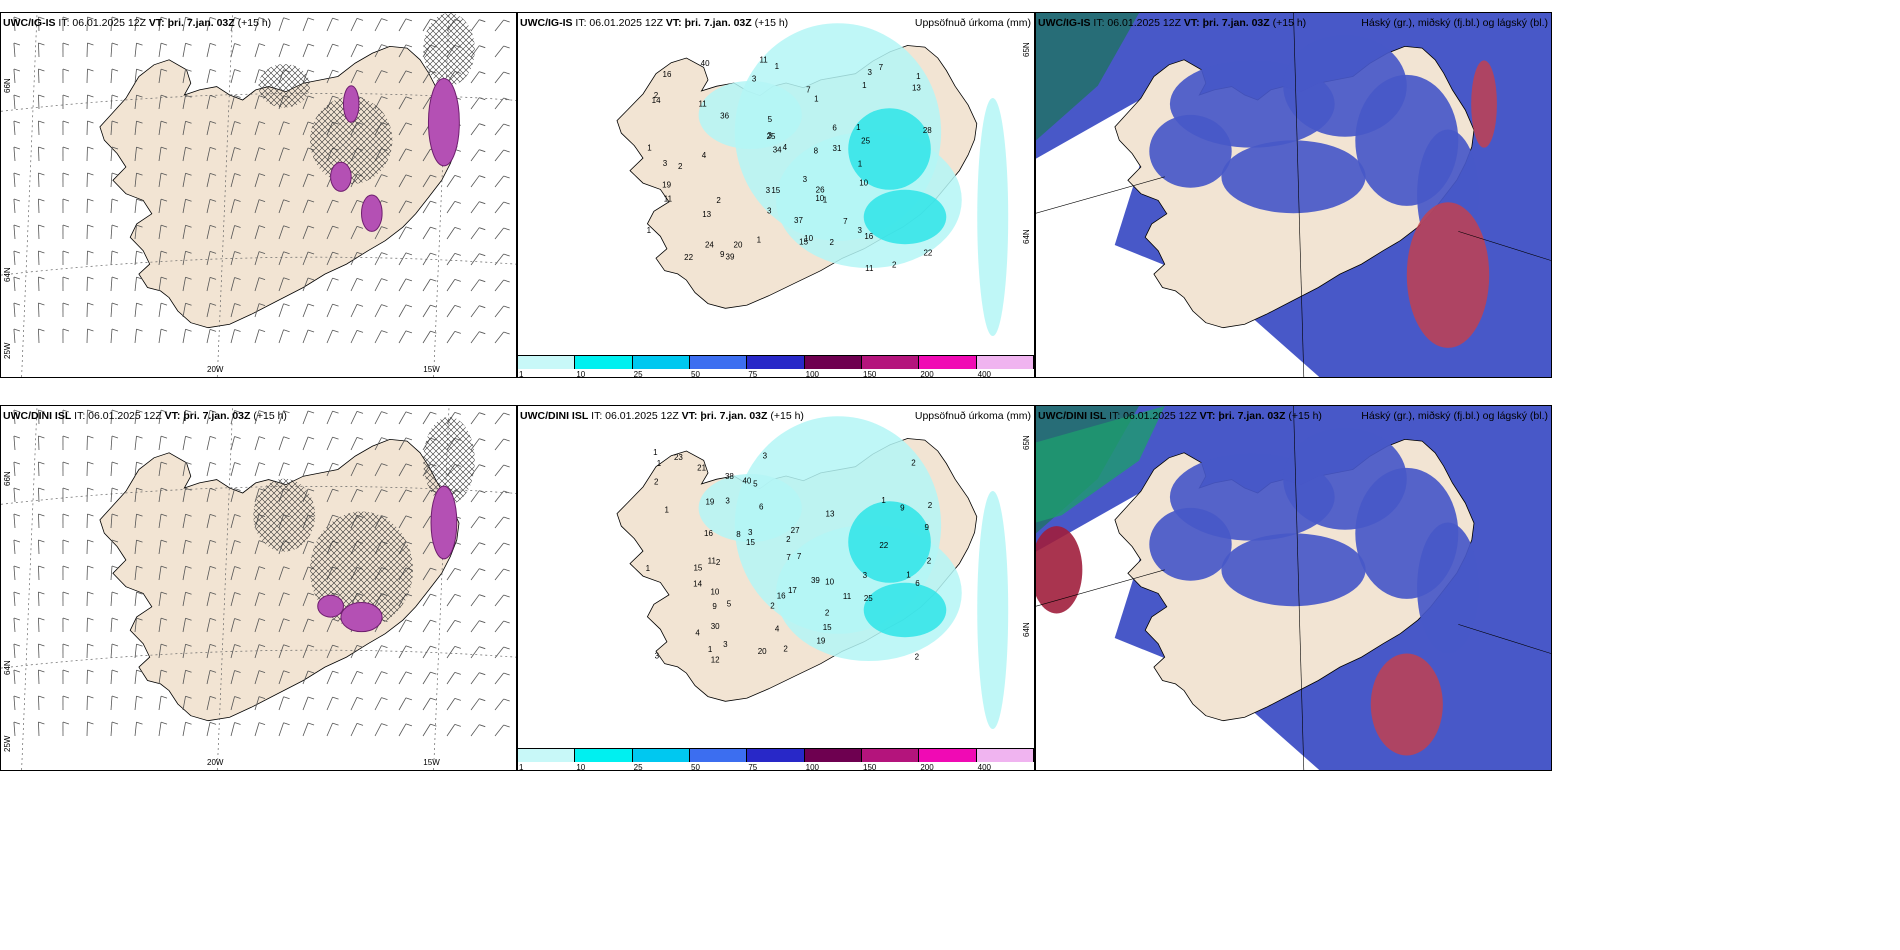  Describe the element at coordinates (753, 767) in the screenshot. I see `colorbar-tick-label: 75` at that location.